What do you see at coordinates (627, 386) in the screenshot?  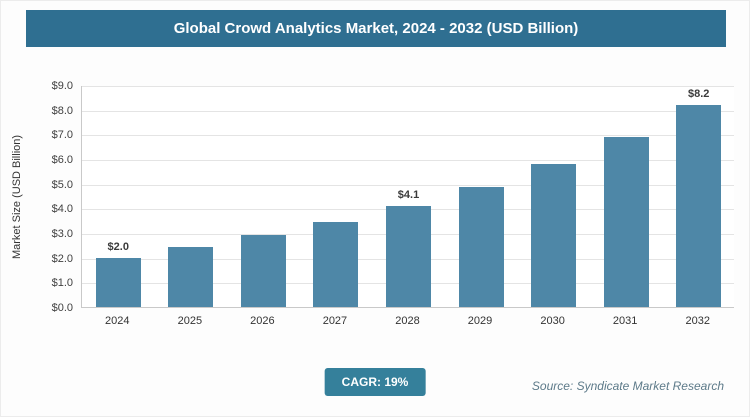 I see `source-text: Source: Syndicate Market Research` at bounding box center [627, 386].